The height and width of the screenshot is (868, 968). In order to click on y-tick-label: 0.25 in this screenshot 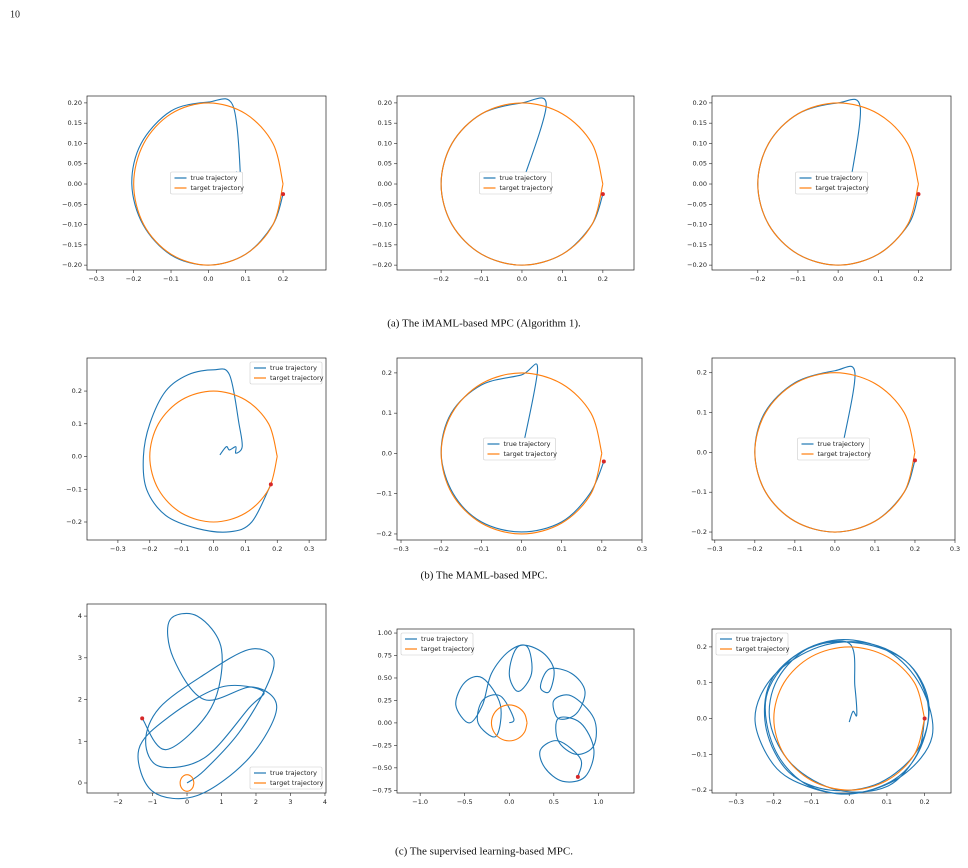, I will do `click(385, 700)`.